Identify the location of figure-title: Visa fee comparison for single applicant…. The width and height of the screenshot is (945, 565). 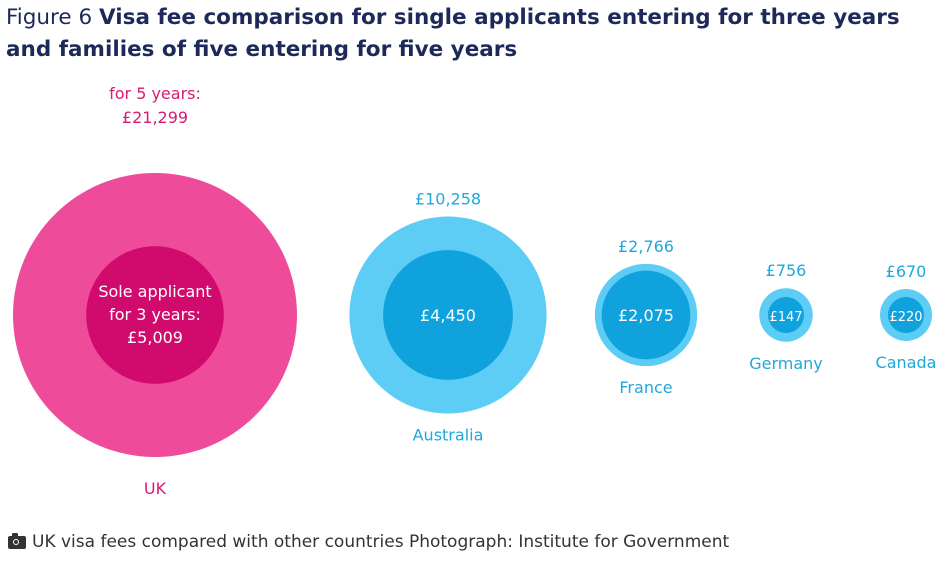
(453, 33).